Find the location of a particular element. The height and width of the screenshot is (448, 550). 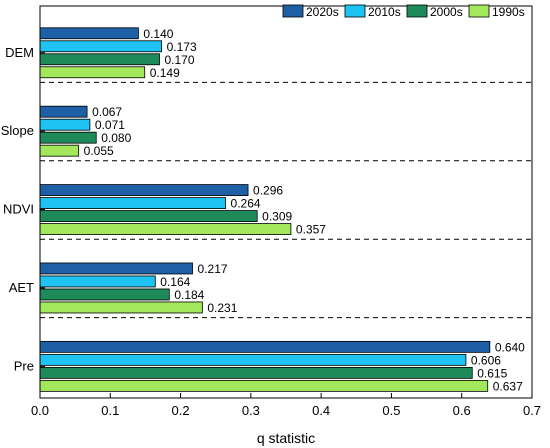

data-label: 0.184 is located at coordinates (189, 295).